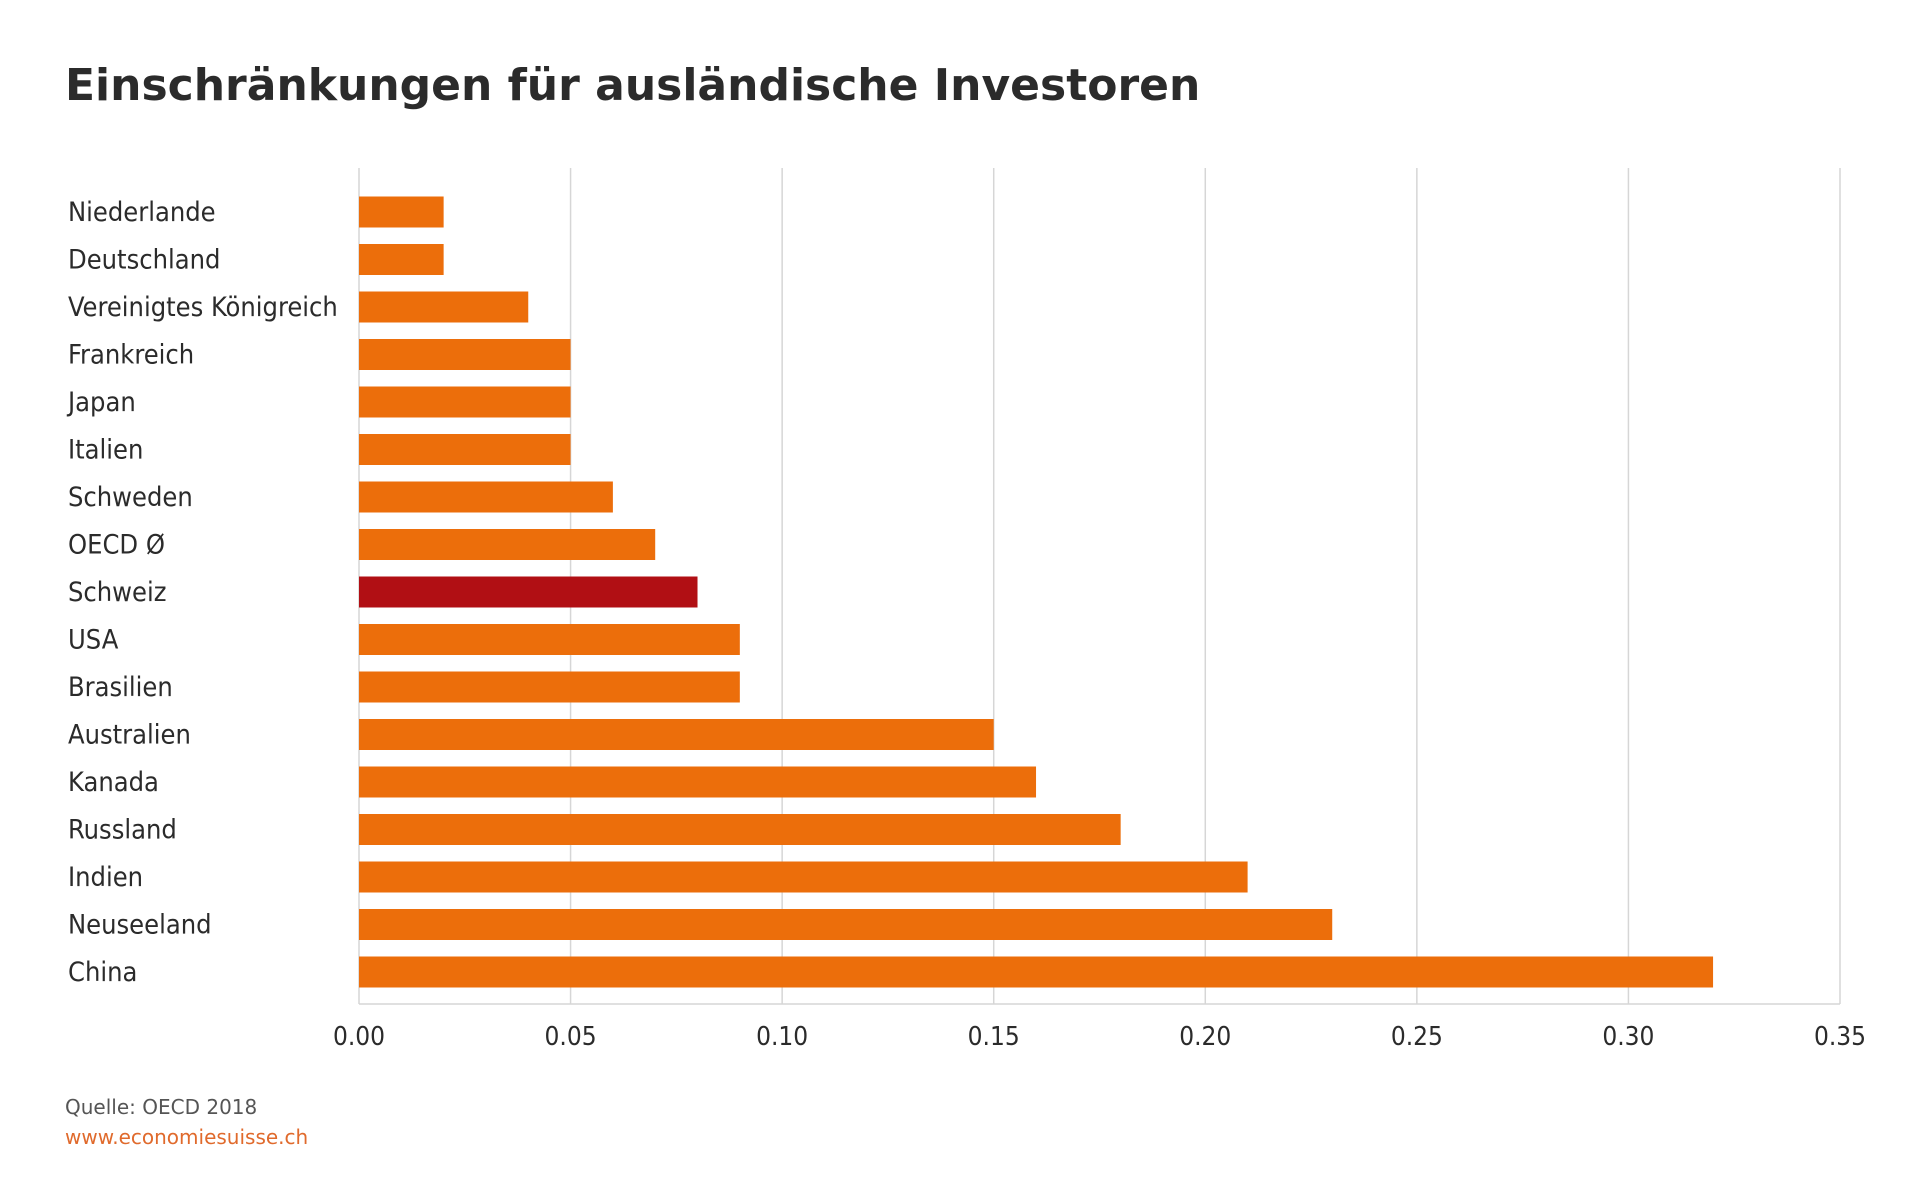  I want to click on category-label: Brasilien, so click(120, 687).